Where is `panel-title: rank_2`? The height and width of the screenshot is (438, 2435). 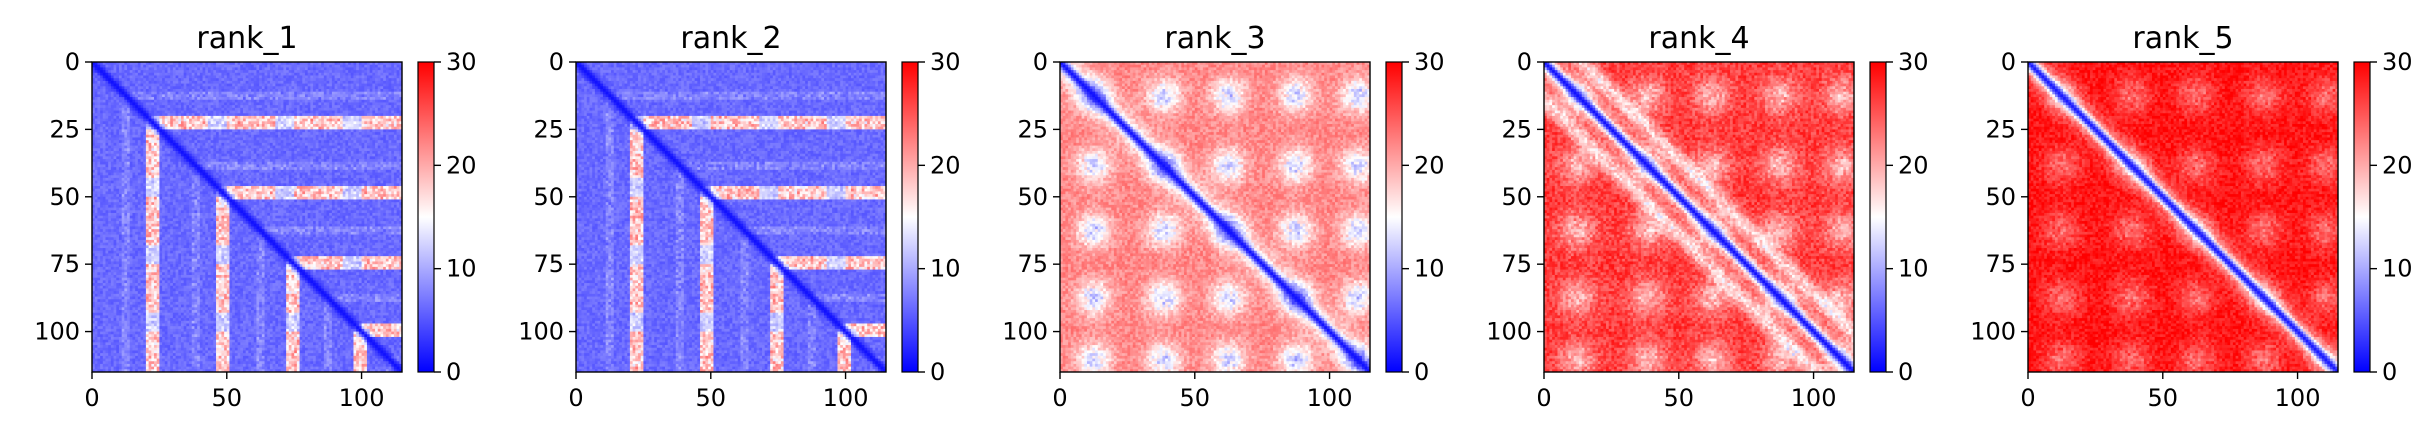 panel-title: rank_2 is located at coordinates (730, 38).